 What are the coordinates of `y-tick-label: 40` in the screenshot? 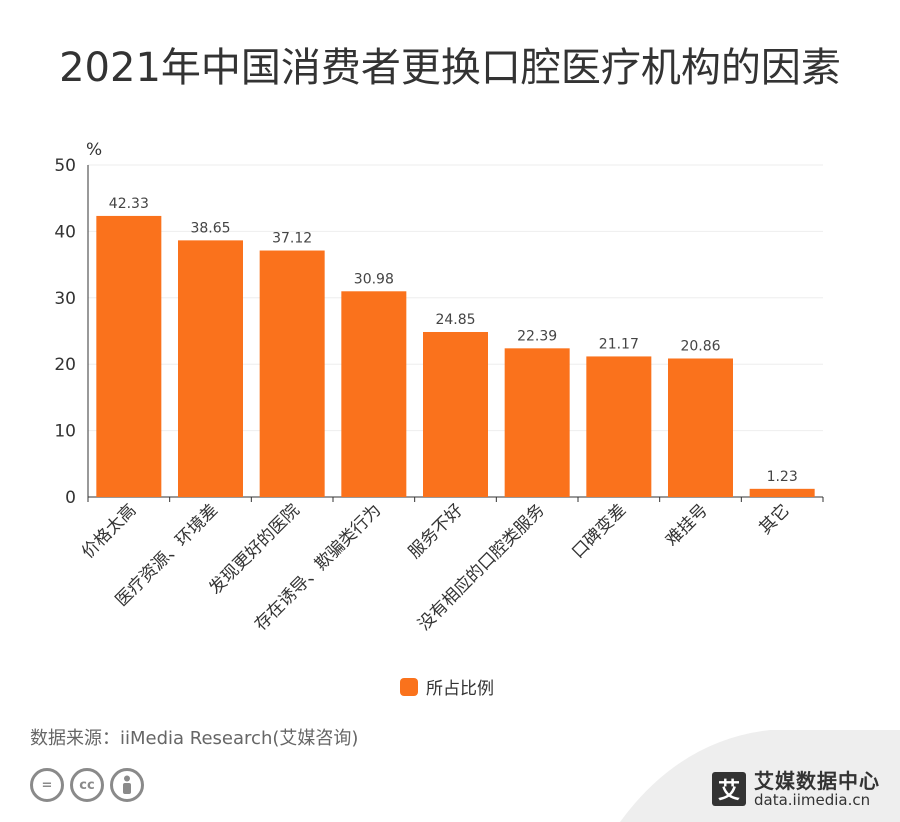 It's located at (65, 232).